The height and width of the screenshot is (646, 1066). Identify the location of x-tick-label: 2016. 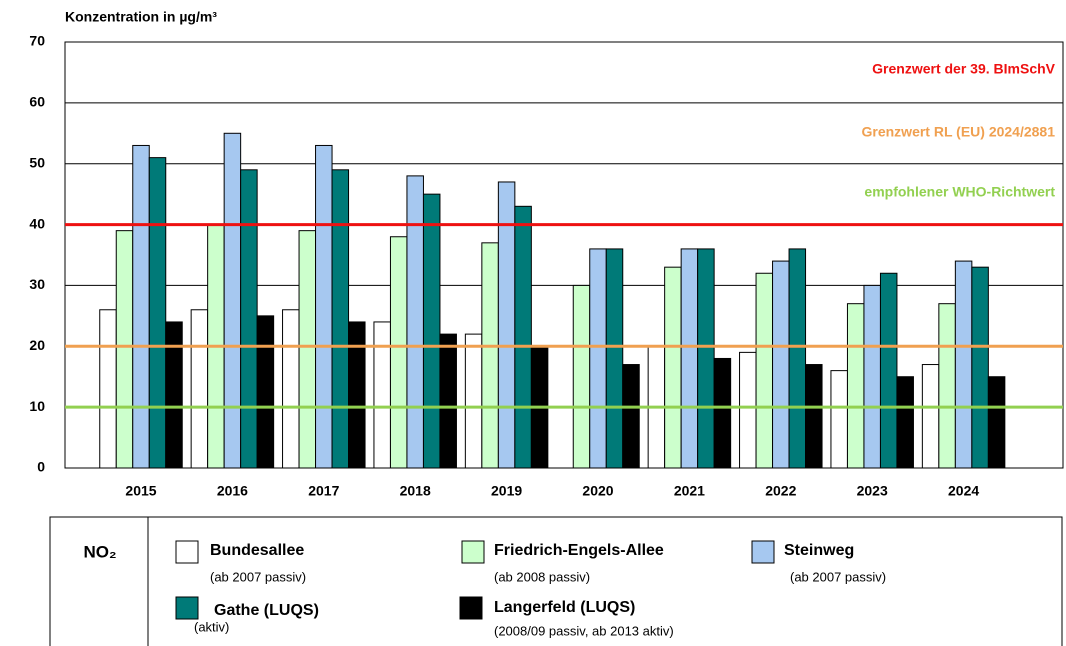
(232, 491).